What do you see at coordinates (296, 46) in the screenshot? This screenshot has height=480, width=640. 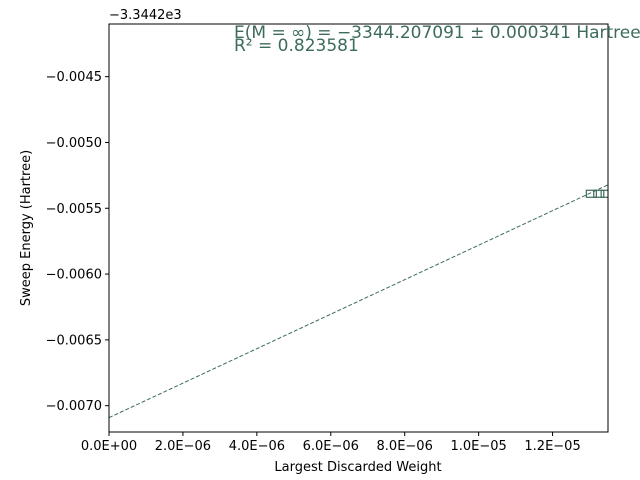 I see `fit-r-squared-annotation: R² = 0.823581` at bounding box center [296, 46].